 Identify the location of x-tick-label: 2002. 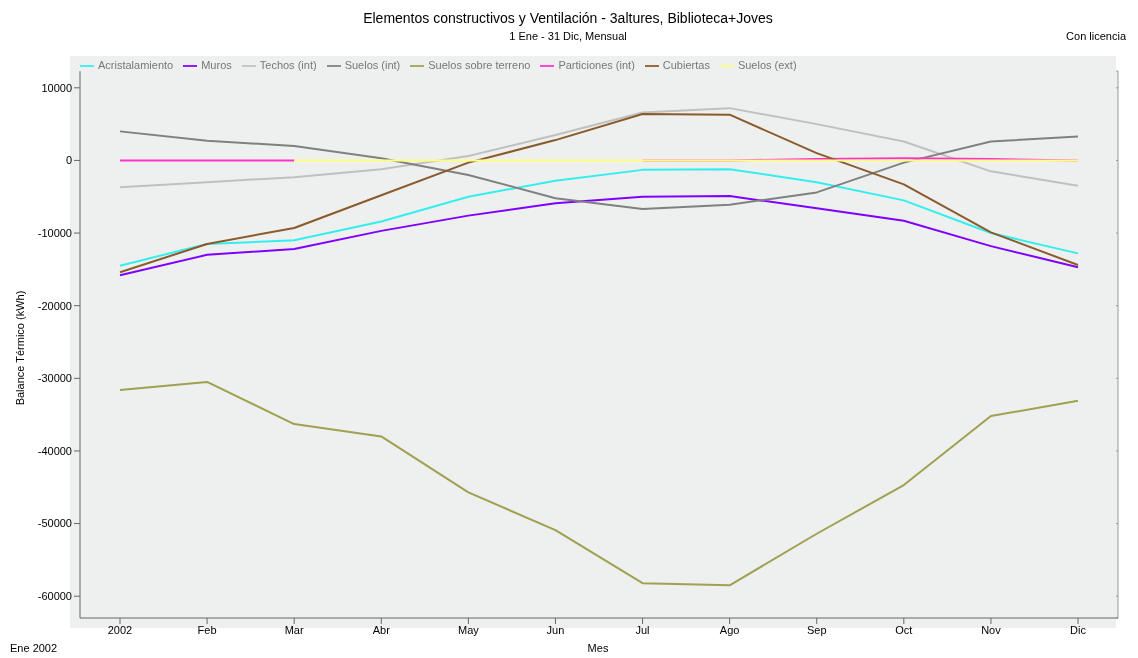
(120, 629).